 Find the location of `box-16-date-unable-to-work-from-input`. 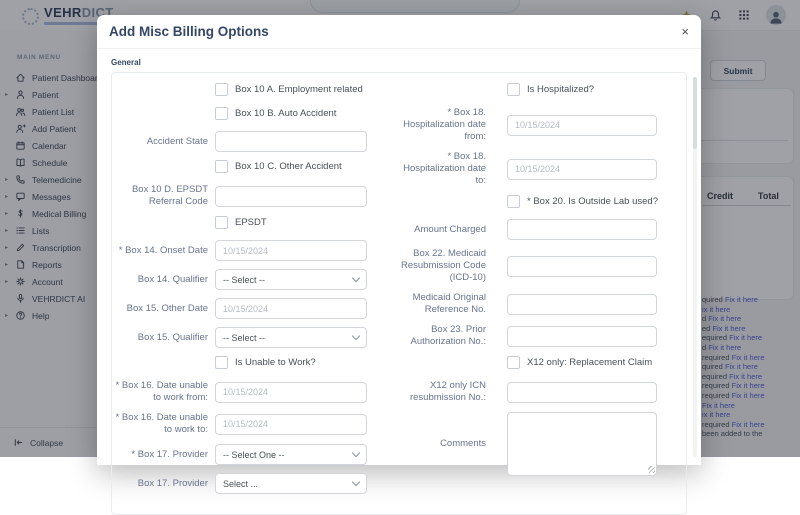

box-16-date-unable-to-work-from-input is located at coordinates (291, 392).